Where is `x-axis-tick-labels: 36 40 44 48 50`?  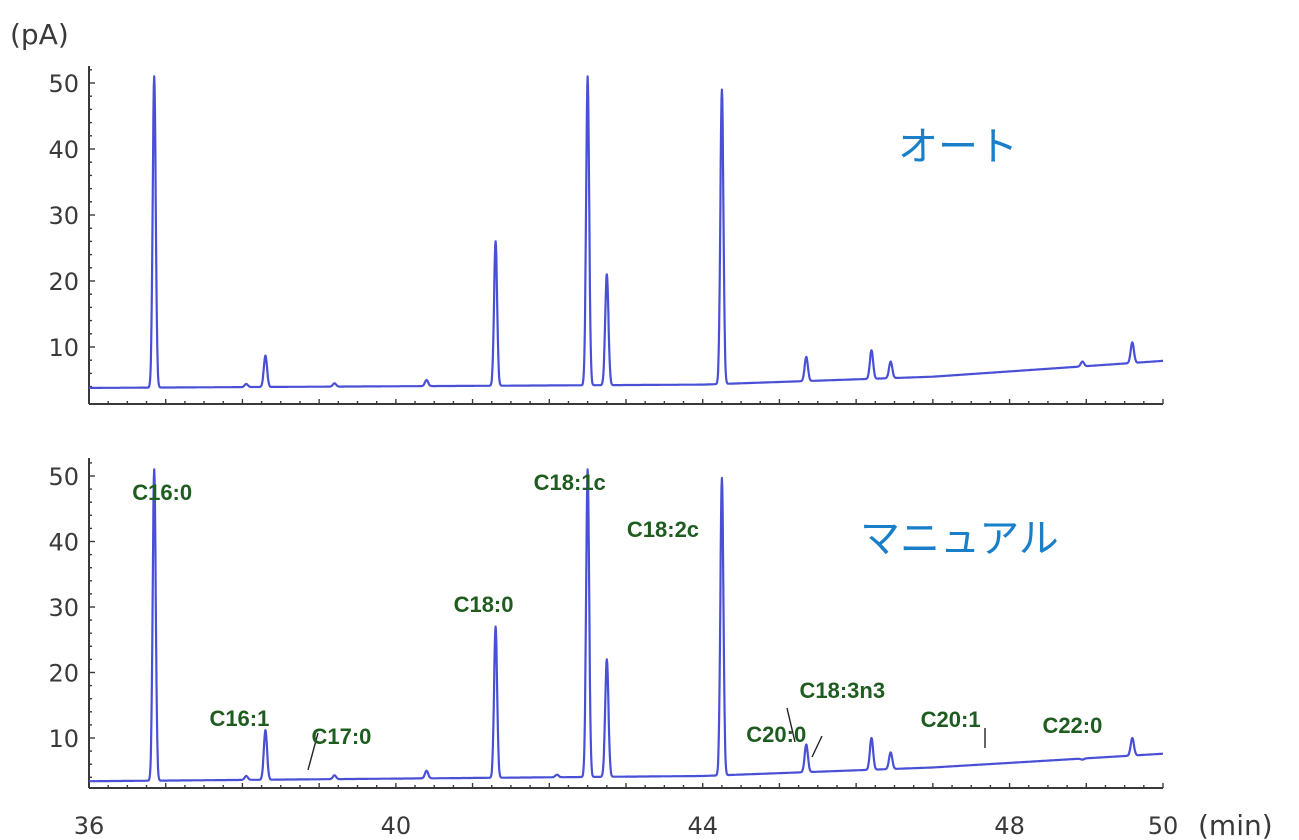 x-axis-tick-labels: 36 40 44 48 50 is located at coordinates (626, 826).